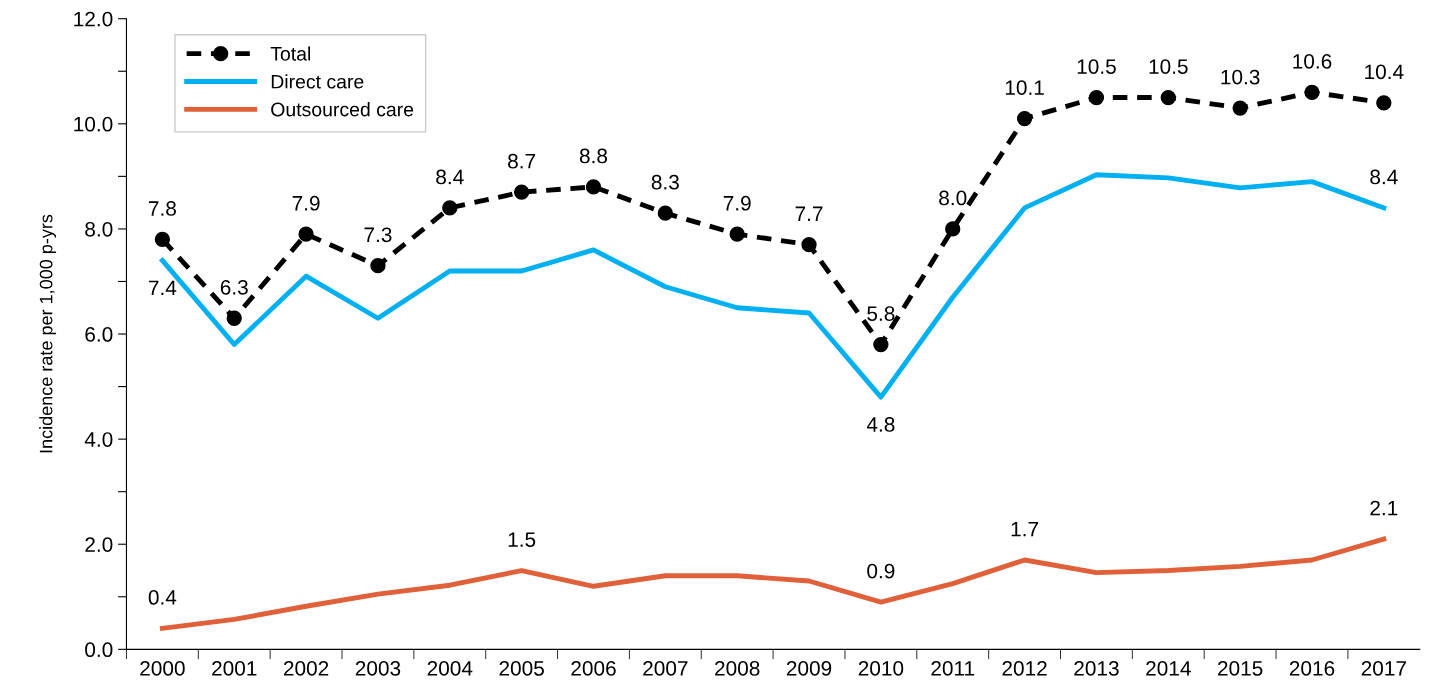  Describe the element at coordinates (378, 668) in the screenshot. I see `x-tick-label: 2003` at that location.